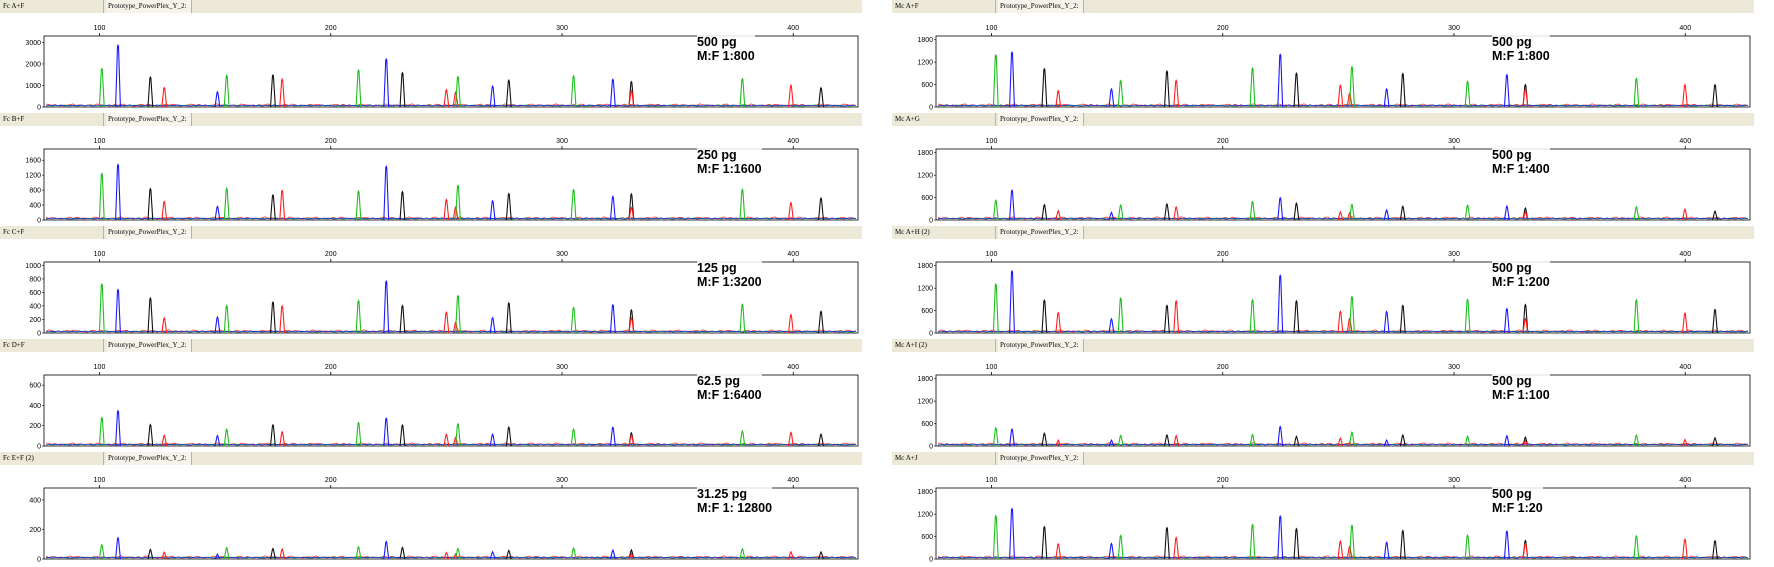 The height and width of the screenshot is (567, 1774). Describe the element at coordinates (944, 345) in the screenshot. I see `sample-name: Mc A+I (2)` at that location.